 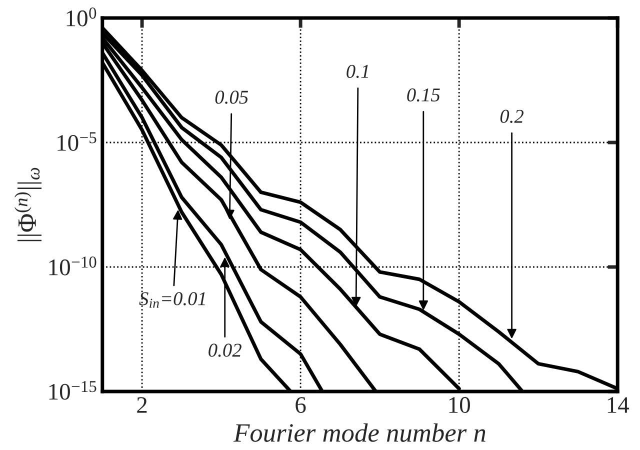 What do you see at coordinates (72, 390) in the screenshot?
I see `y-tick-label: 10$^{−15}$` at bounding box center [72, 390].